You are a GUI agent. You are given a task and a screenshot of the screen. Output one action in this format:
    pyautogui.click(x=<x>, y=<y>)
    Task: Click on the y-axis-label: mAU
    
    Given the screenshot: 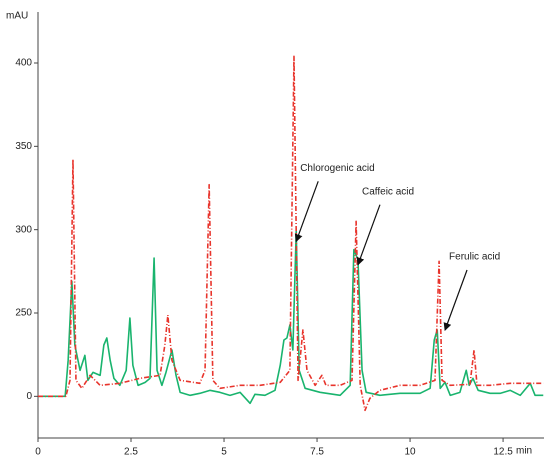 What is the action you would take?
    pyautogui.click(x=17, y=16)
    